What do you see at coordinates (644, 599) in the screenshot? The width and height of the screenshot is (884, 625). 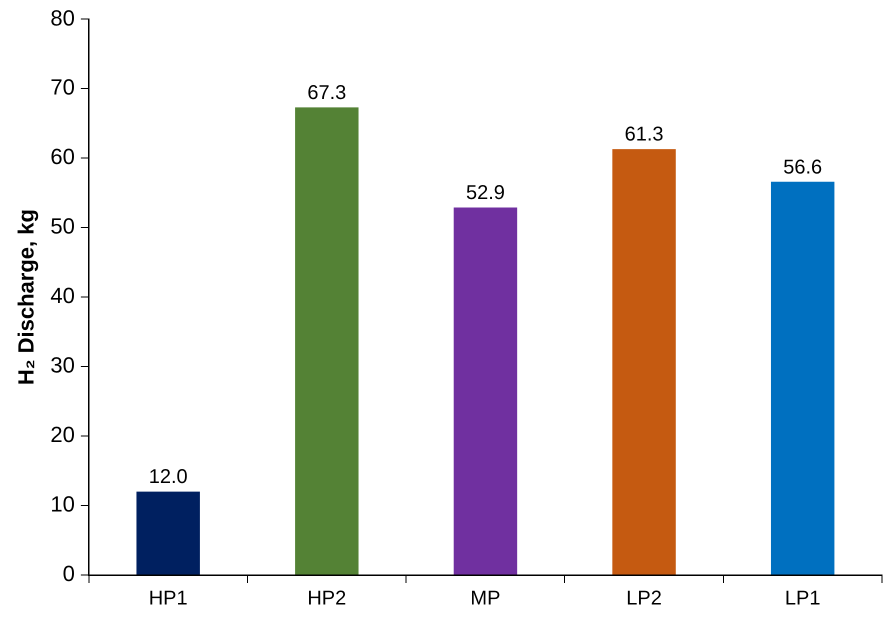 I see `x-tick-label: LP2` at bounding box center [644, 599].